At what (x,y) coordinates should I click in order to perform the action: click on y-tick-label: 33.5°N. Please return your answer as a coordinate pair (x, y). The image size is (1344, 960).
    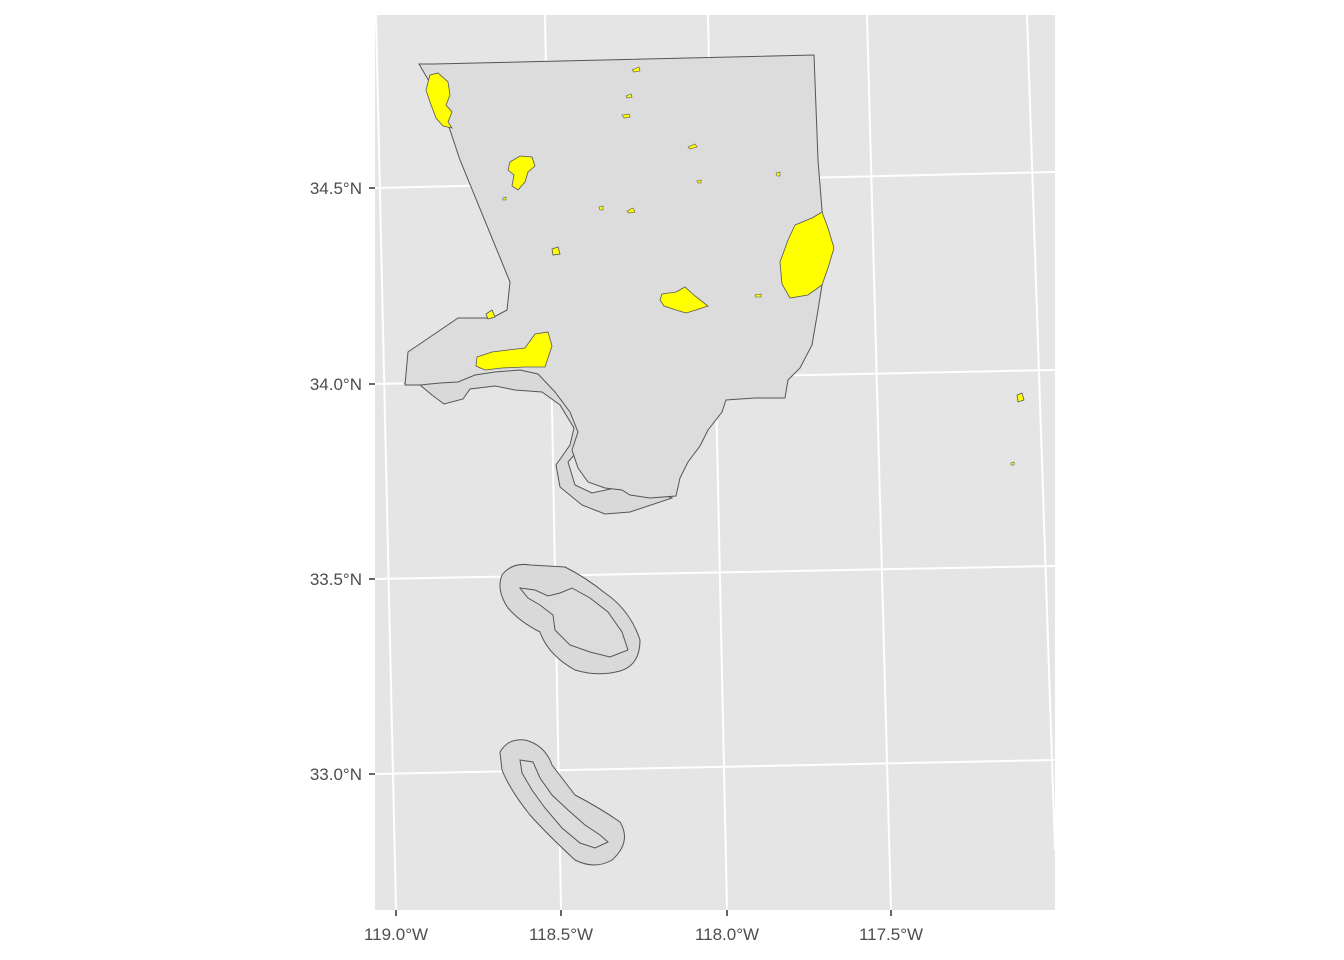
    Looking at the image, I should click on (336, 579).